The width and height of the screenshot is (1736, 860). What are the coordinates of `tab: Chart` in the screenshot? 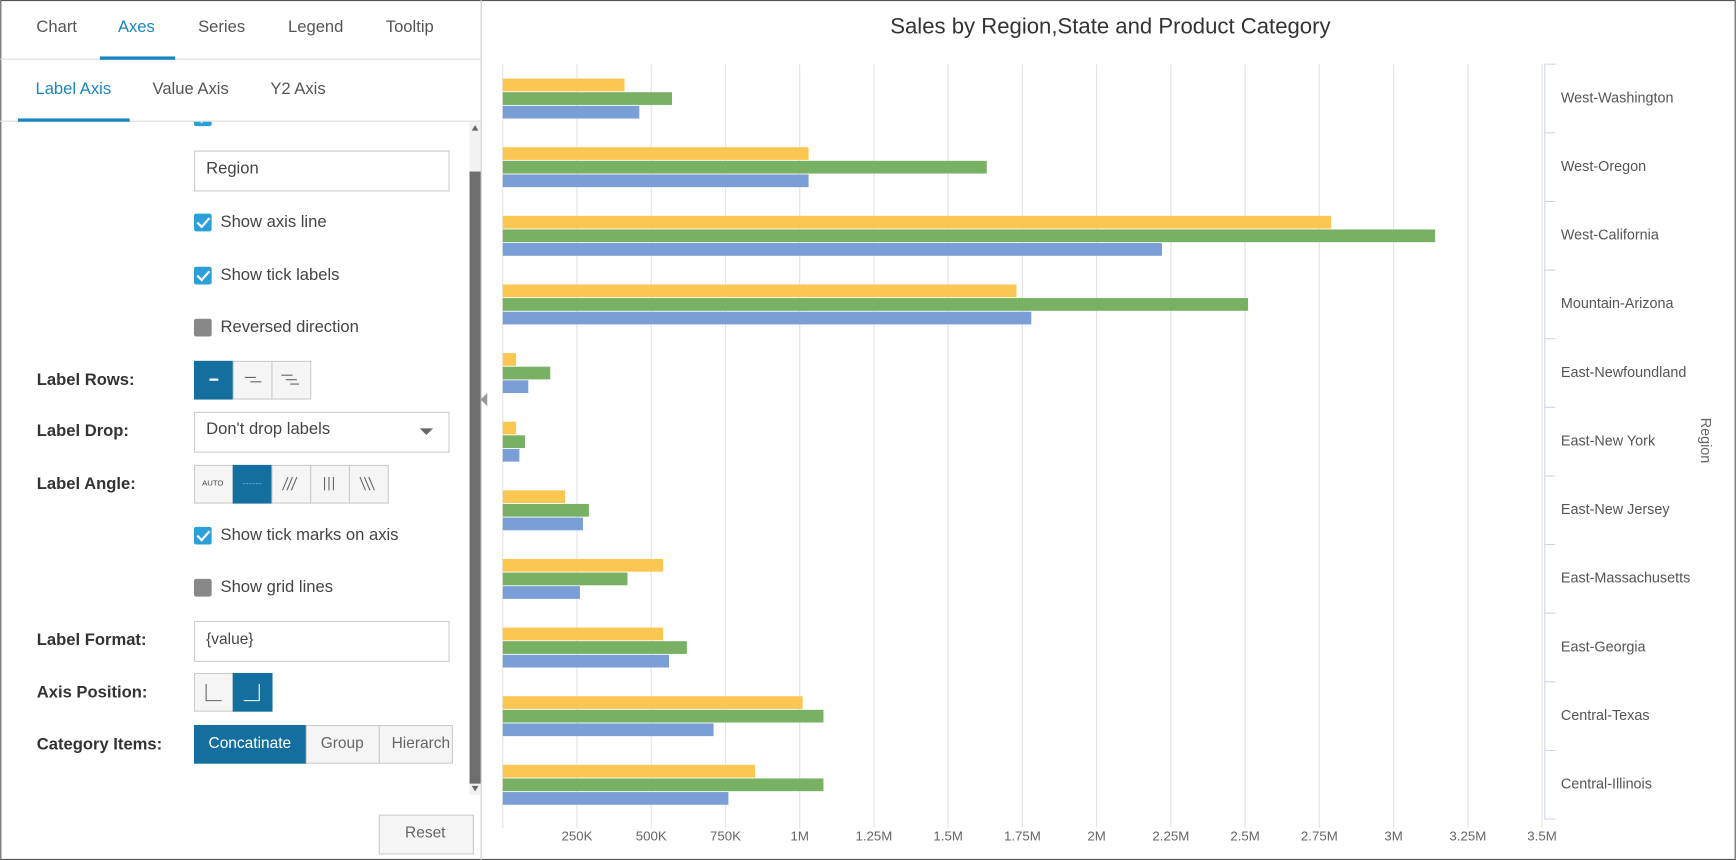 It's located at (56, 26).